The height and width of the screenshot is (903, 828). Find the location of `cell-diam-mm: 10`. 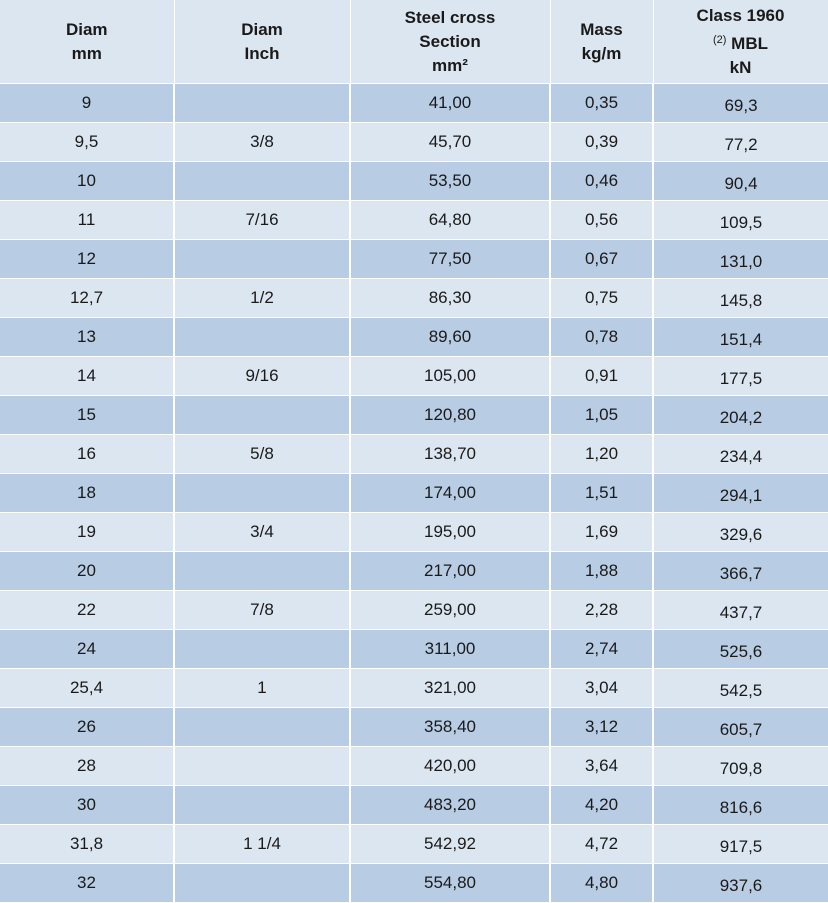

cell-diam-mm: 10 is located at coordinates (87, 181).